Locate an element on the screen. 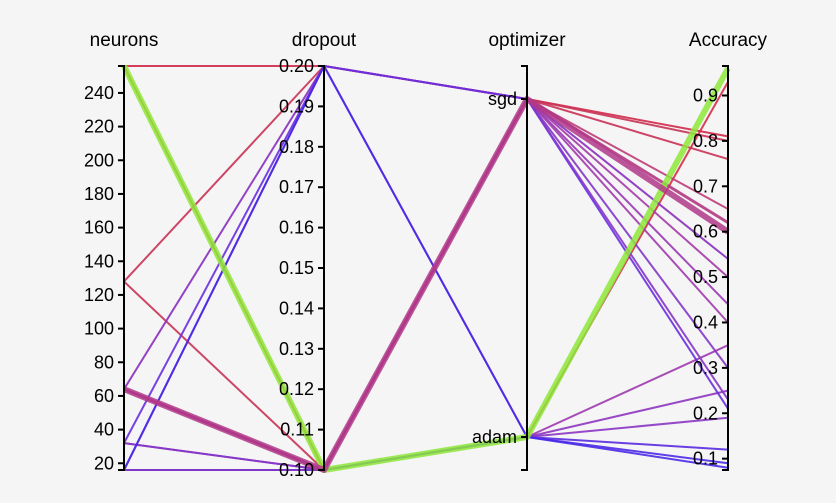 The image size is (836, 503). tick-label-optimizer-1: sgd is located at coordinates (502, 99).